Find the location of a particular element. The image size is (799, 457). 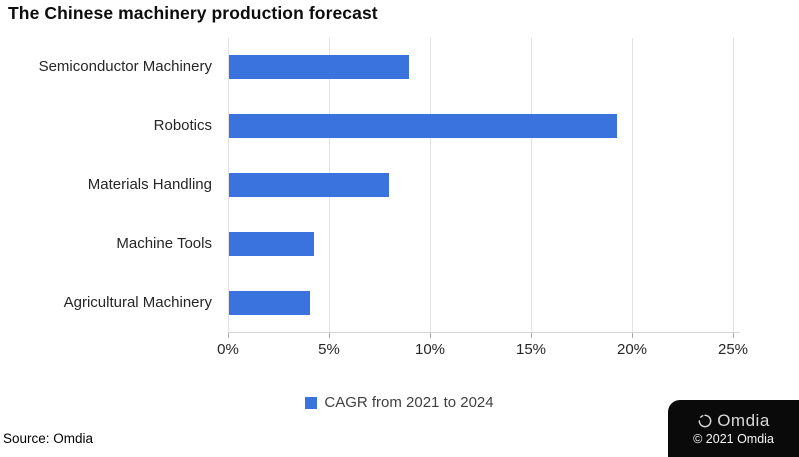

category-label: Robotics is located at coordinates (182, 126).